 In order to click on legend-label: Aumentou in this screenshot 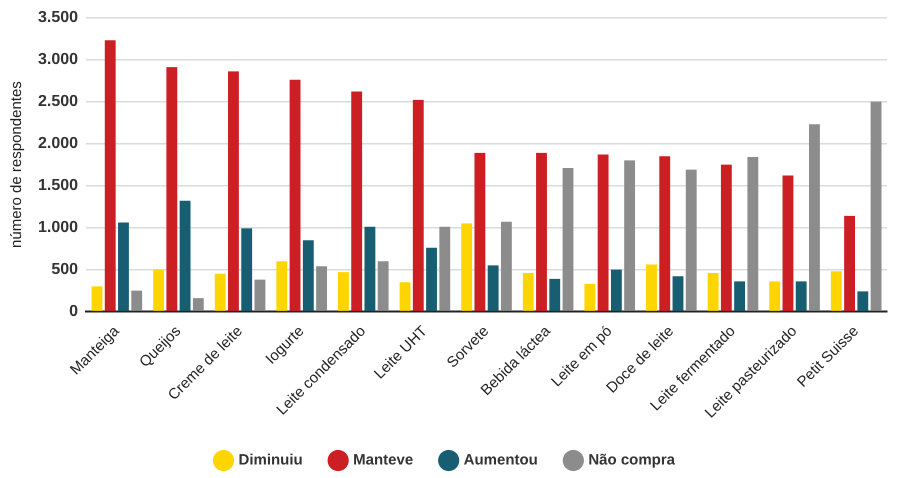, I will do `click(501, 460)`.